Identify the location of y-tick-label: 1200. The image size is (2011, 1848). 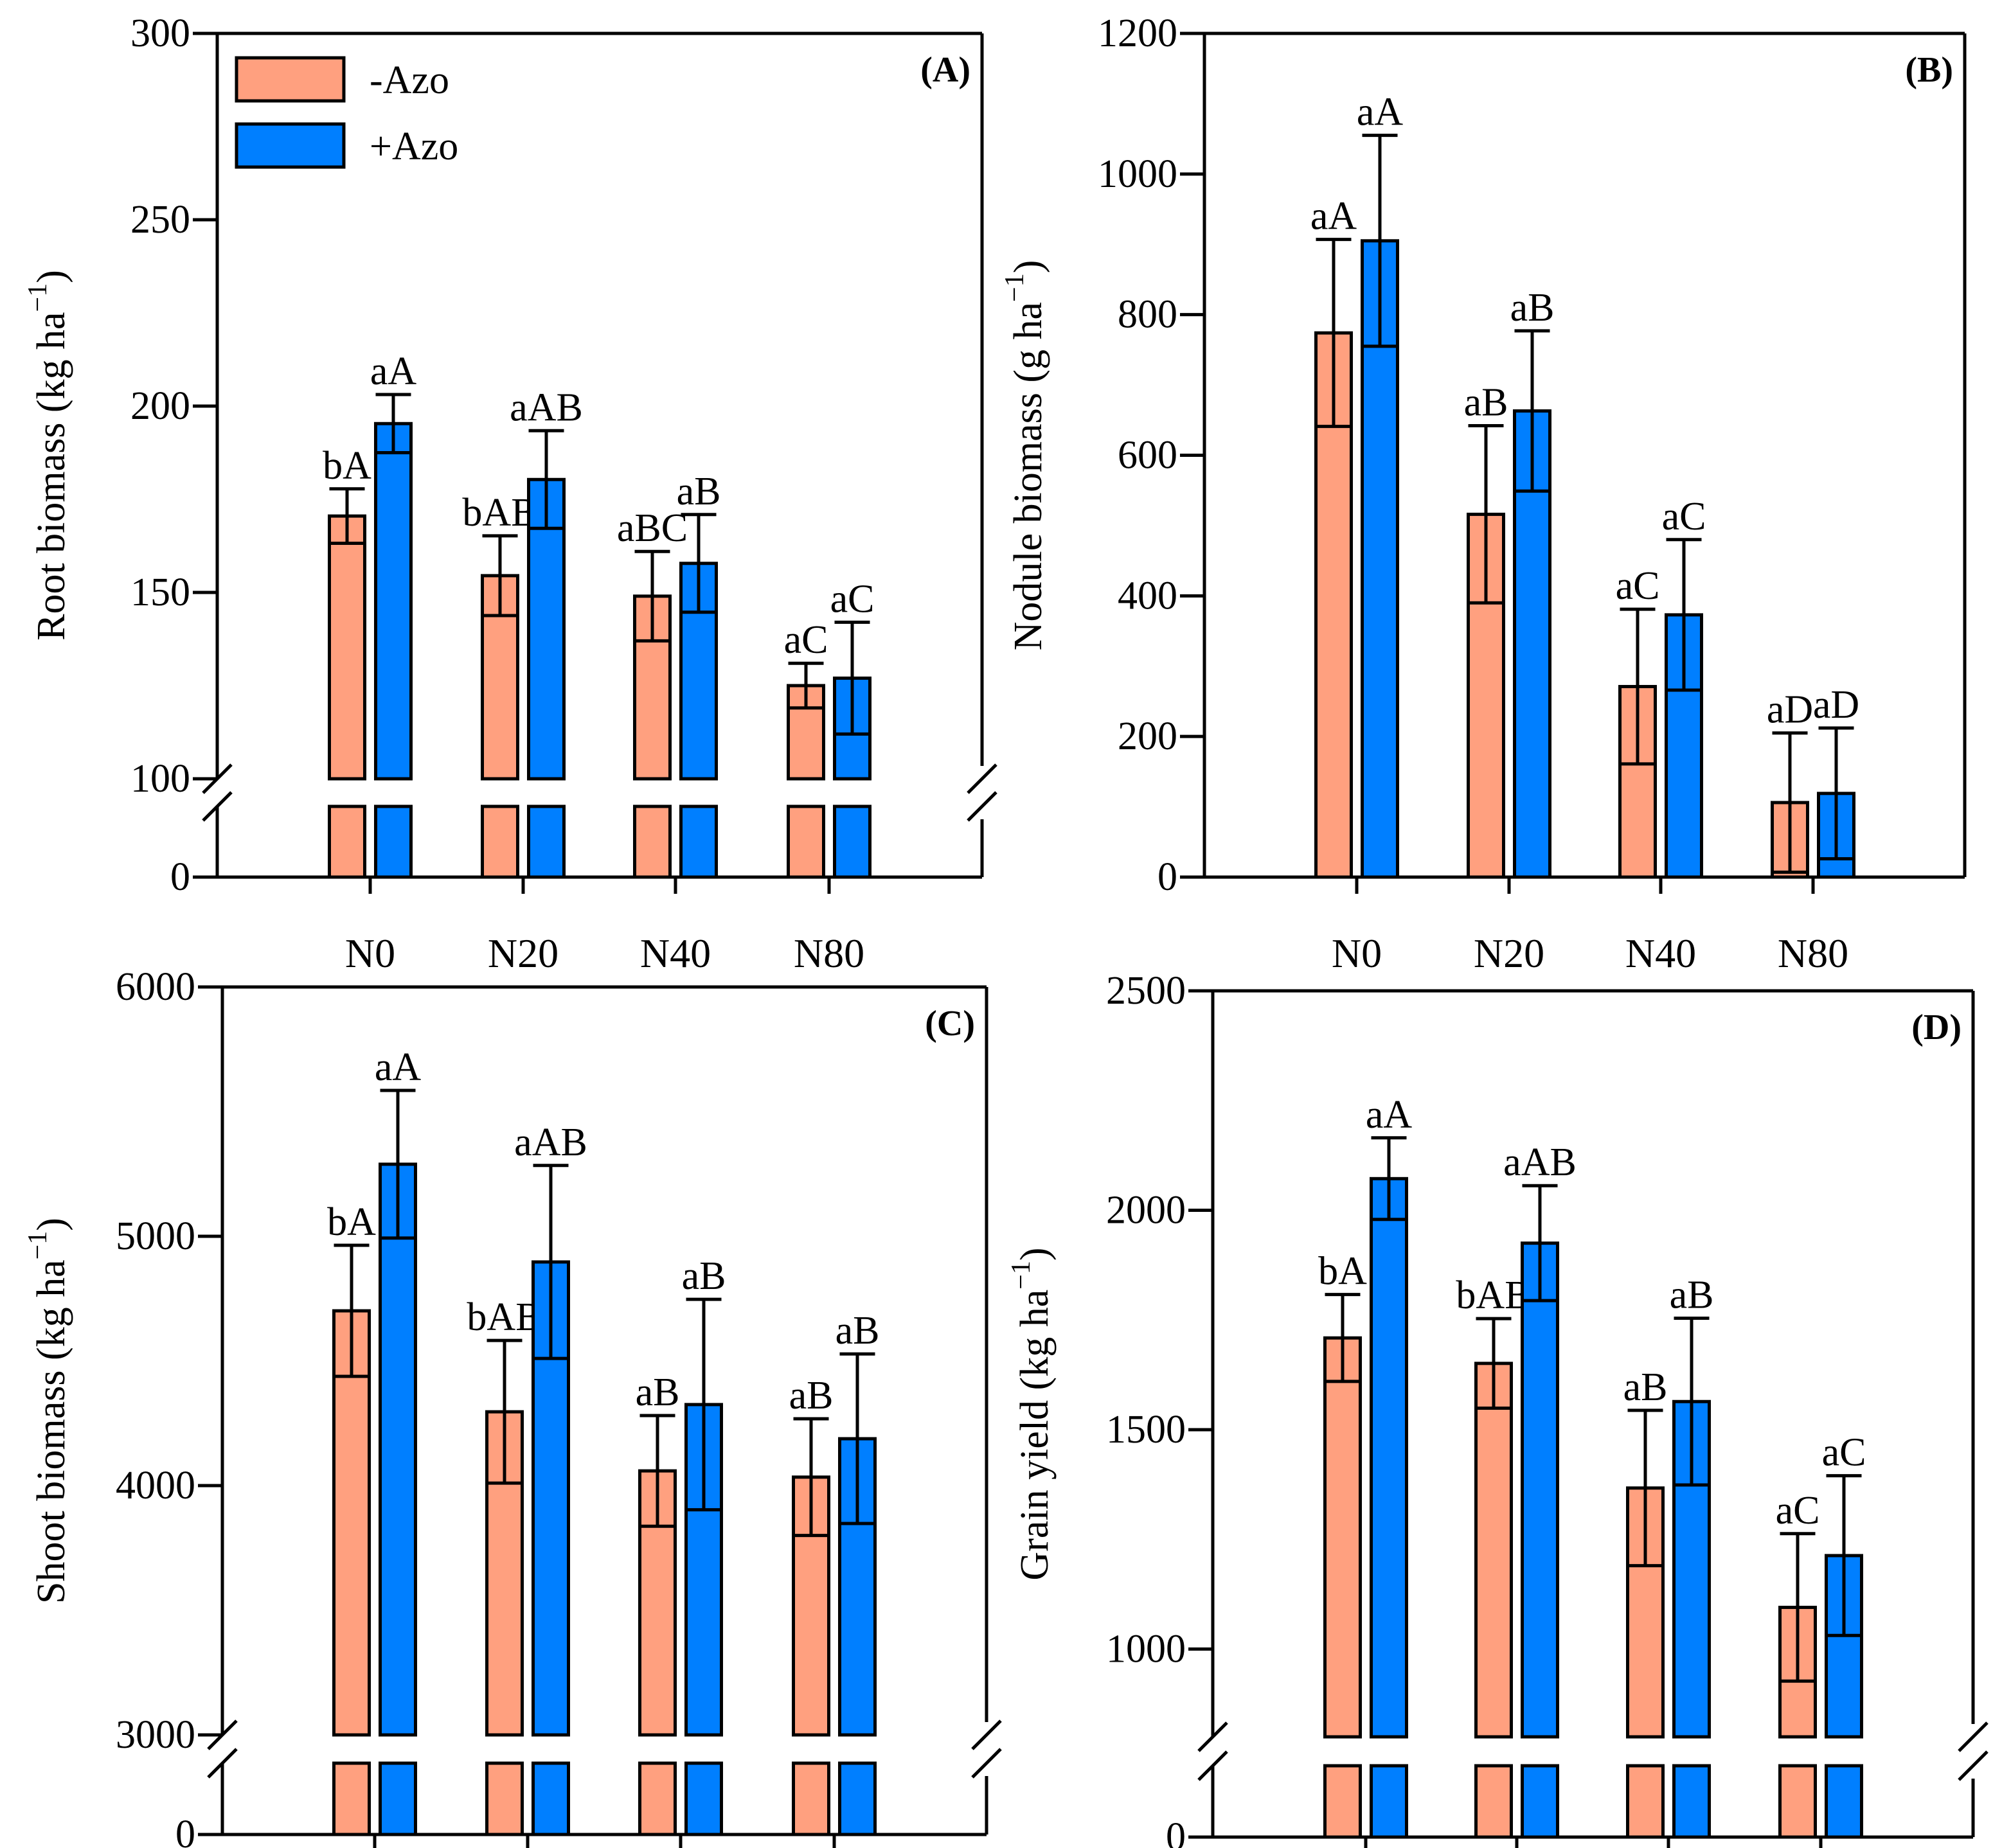
(1138, 33).